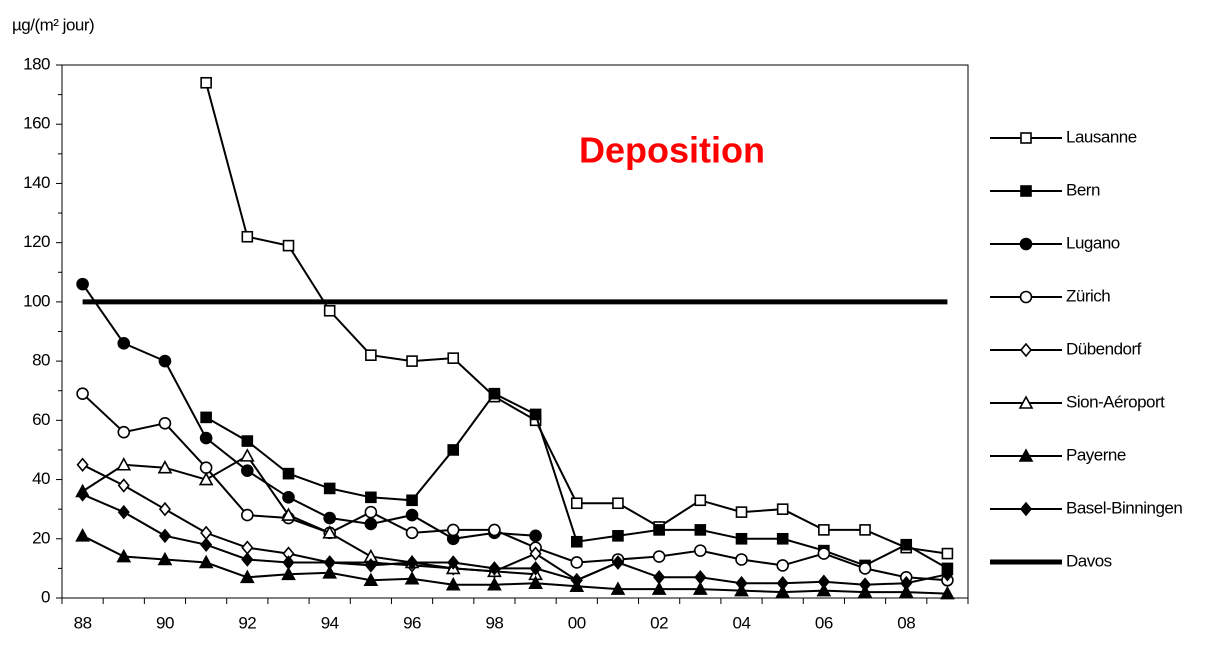  I want to click on x-tick-label: 02, so click(659, 622).